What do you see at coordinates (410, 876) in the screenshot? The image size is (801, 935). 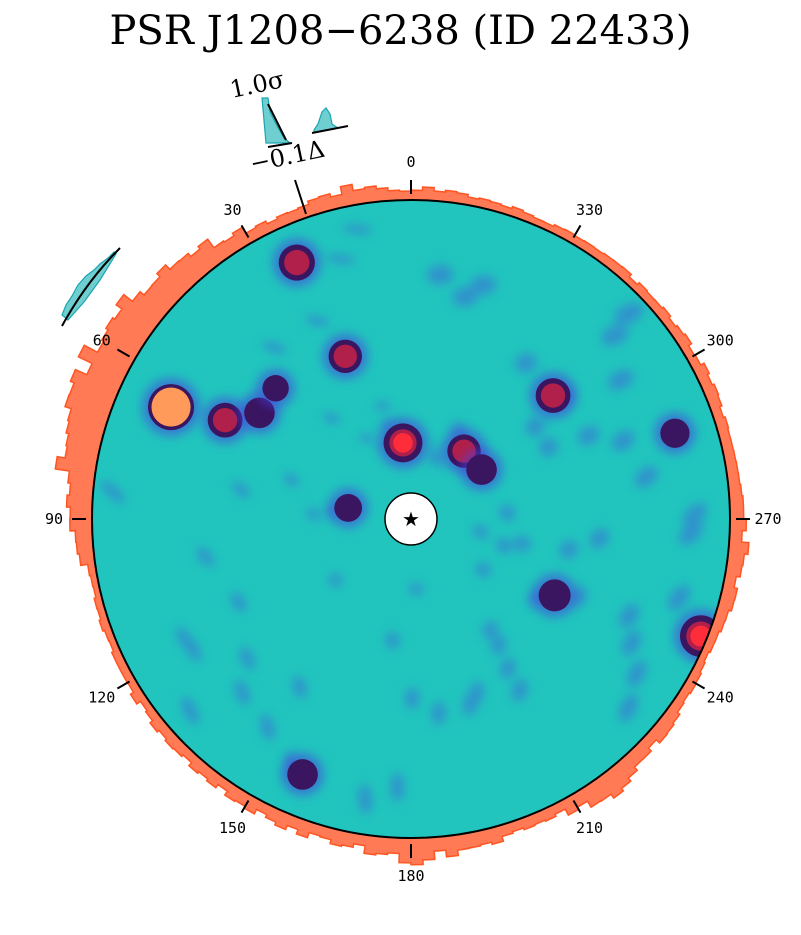 I see `angle-tick-label: 180` at bounding box center [410, 876].